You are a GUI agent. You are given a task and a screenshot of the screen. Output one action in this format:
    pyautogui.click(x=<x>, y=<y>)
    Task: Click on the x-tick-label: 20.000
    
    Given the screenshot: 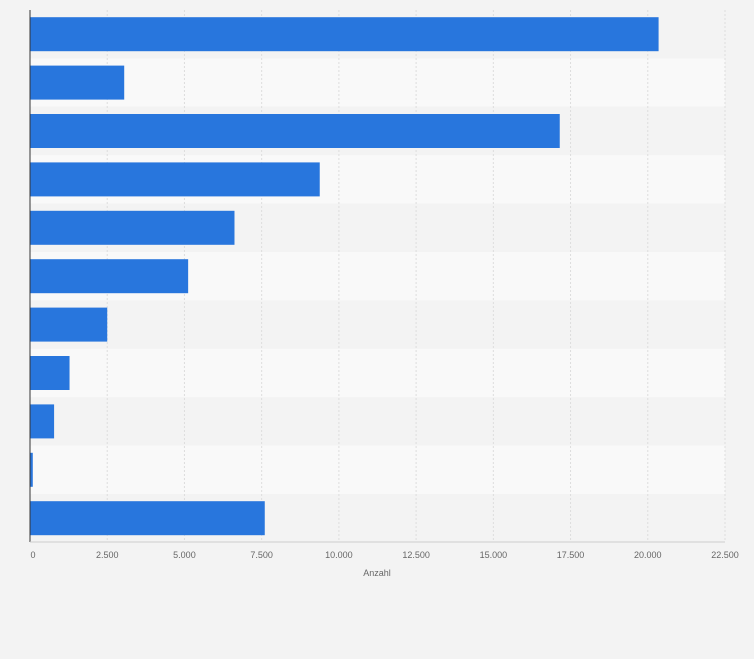 What is the action you would take?
    pyautogui.click(x=648, y=555)
    